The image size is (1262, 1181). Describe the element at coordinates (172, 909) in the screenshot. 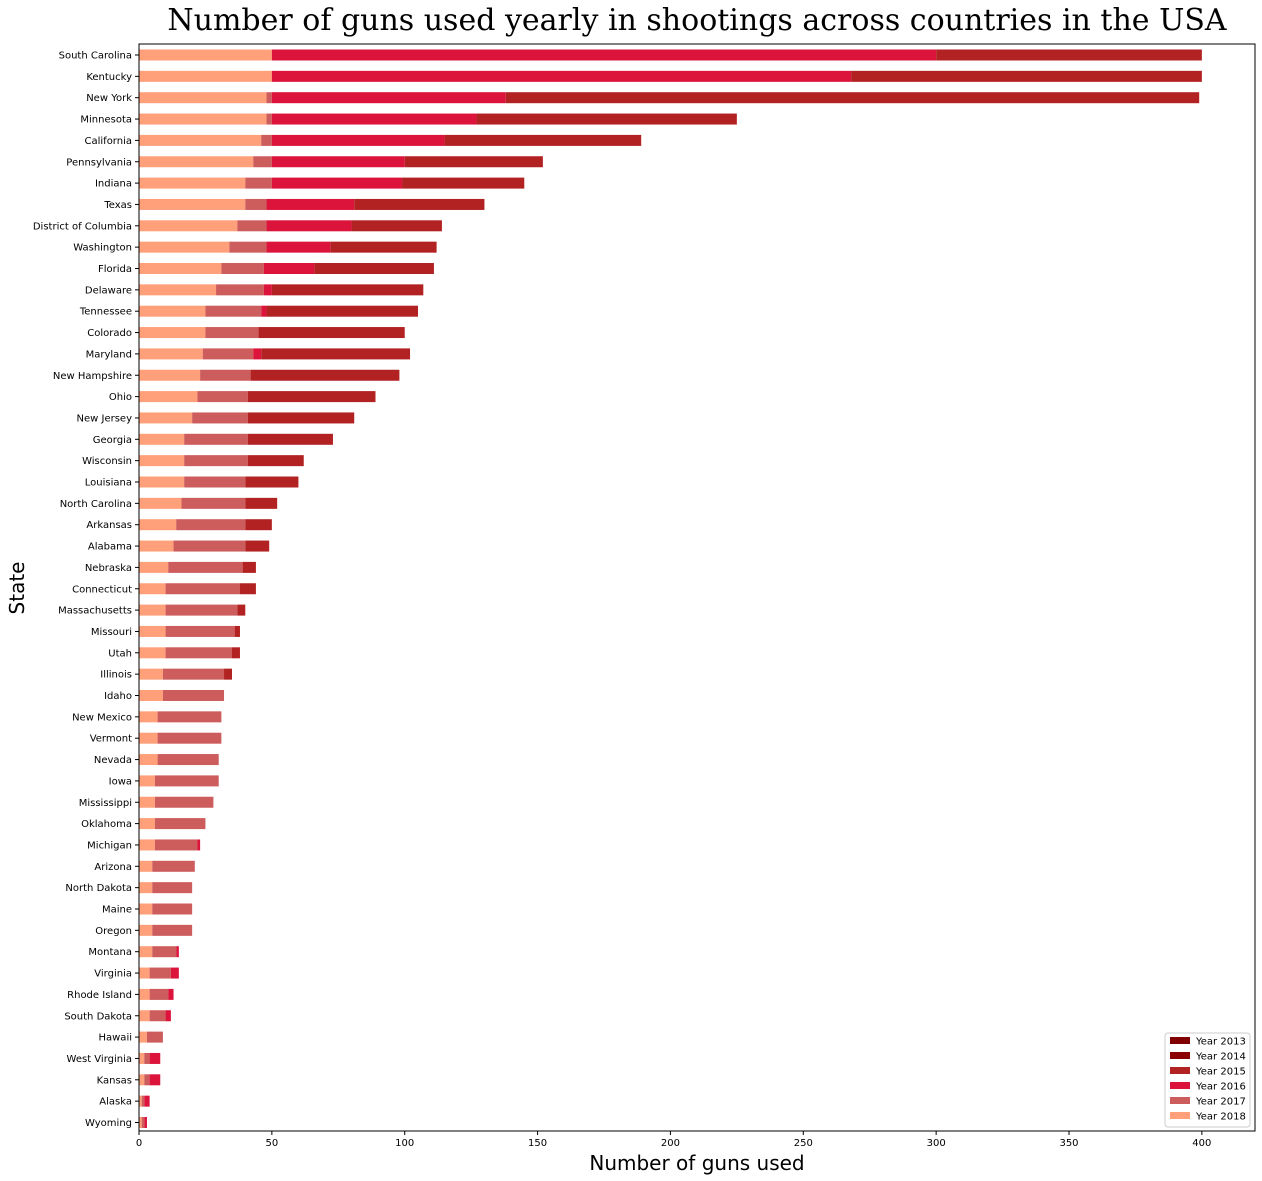

I see `bar-year-2017-maine` at that location.